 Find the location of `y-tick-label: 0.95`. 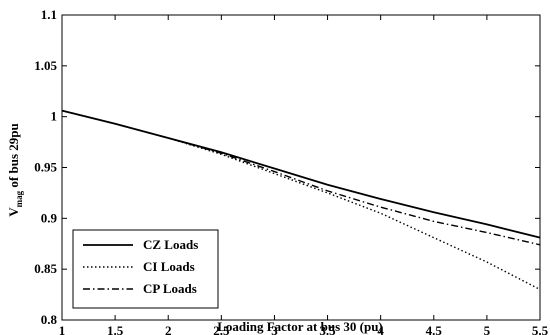

y-tick-label: 0.95 is located at coordinates (45, 167).